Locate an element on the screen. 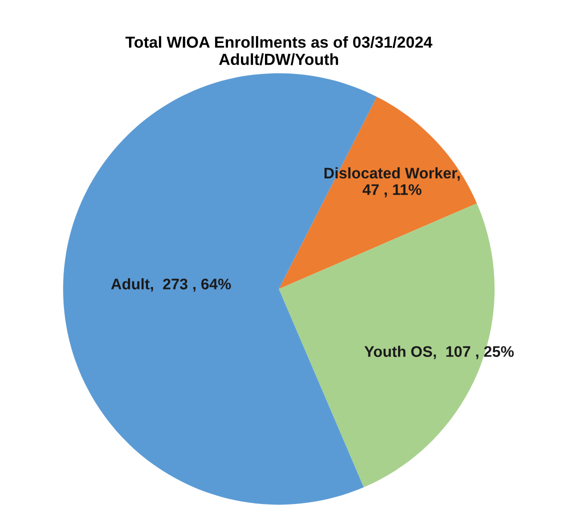 Image resolution: width=572 pixels, height=523 pixels. slice-label: Adult, 273 , 64% is located at coordinates (171, 285).